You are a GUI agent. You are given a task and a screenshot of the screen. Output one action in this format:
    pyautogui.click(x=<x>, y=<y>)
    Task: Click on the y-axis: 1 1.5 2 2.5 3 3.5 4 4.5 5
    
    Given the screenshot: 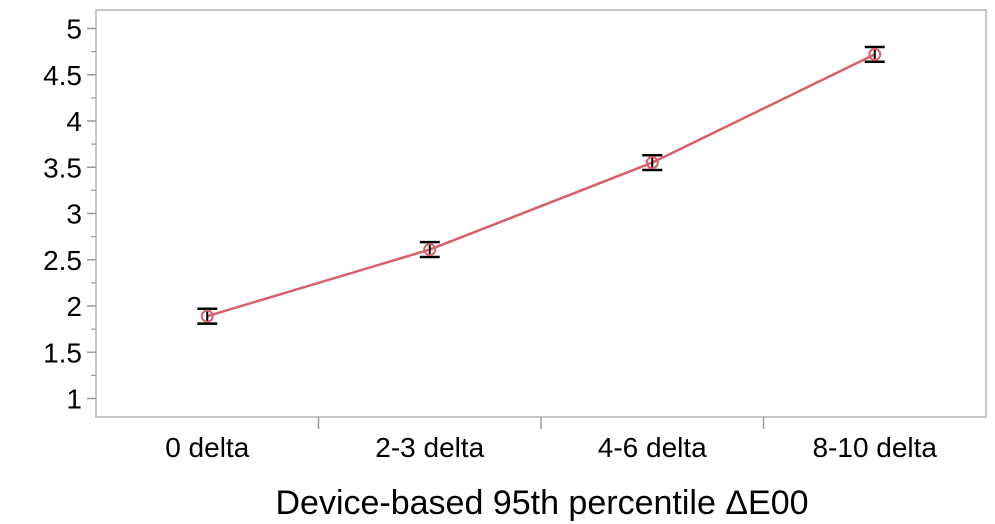 What is the action you would take?
    pyautogui.click(x=69, y=214)
    